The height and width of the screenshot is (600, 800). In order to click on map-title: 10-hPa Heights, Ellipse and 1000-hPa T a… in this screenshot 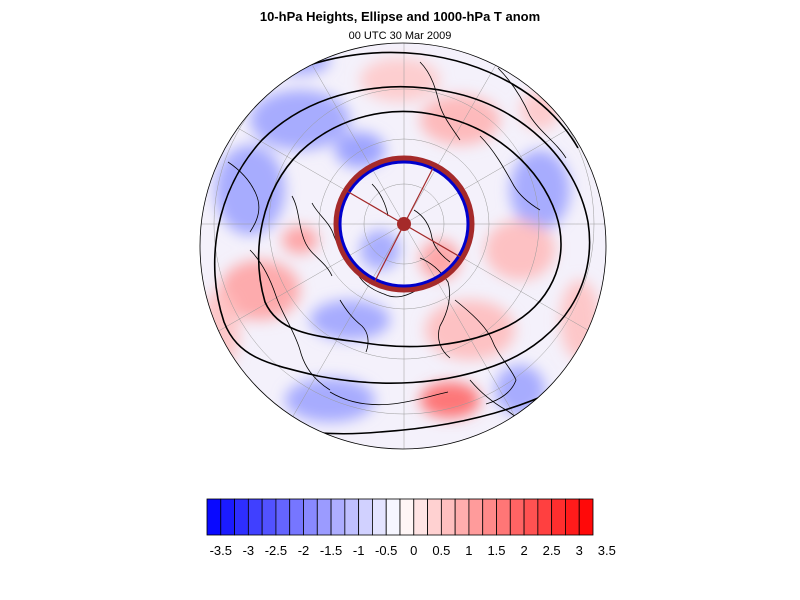, I will do `click(400, 16)`.